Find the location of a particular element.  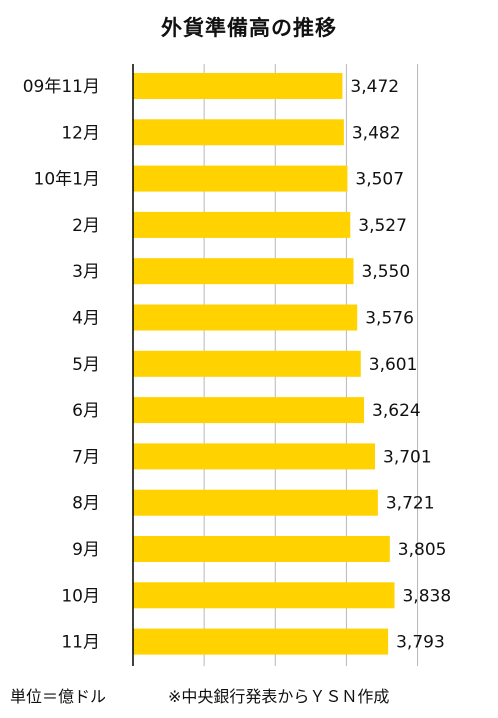

category-label: 4月 is located at coordinates (86, 319).